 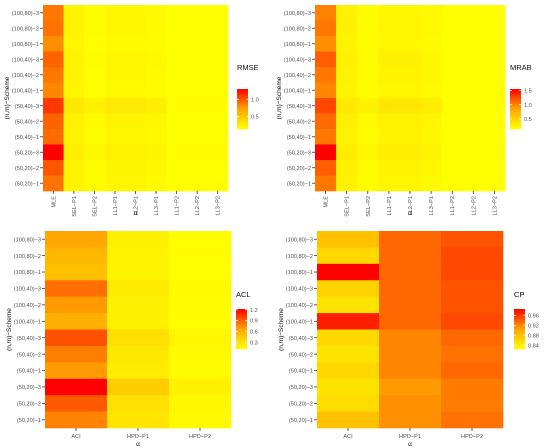 What do you see at coordinates (299, 107) in the screenshot?
I see `y-tick-label: (50,40)−3` at bounding box center [299, 107].